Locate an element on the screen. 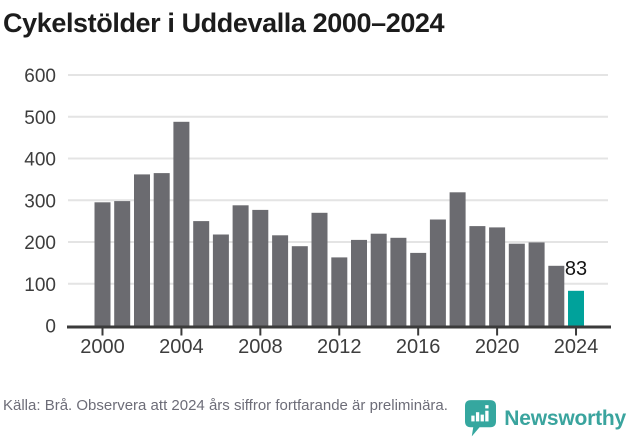  x-axis-label-2000: 2000 is located at coordinates (102, 347).